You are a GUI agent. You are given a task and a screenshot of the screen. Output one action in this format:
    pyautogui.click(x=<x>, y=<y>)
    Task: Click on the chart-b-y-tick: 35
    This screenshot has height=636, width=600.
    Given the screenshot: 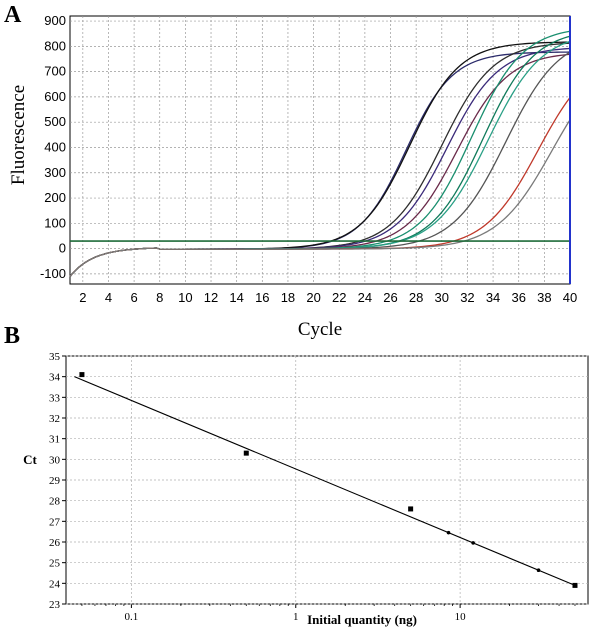 What is the action you would take?
    pyautogui.click(x=55, y=357)
    